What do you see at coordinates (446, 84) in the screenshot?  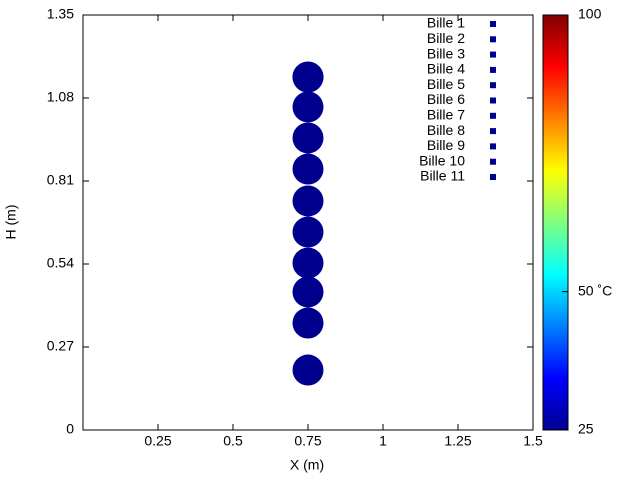 I see `legend-label: Bille 5` at bounding box center [446, 84].